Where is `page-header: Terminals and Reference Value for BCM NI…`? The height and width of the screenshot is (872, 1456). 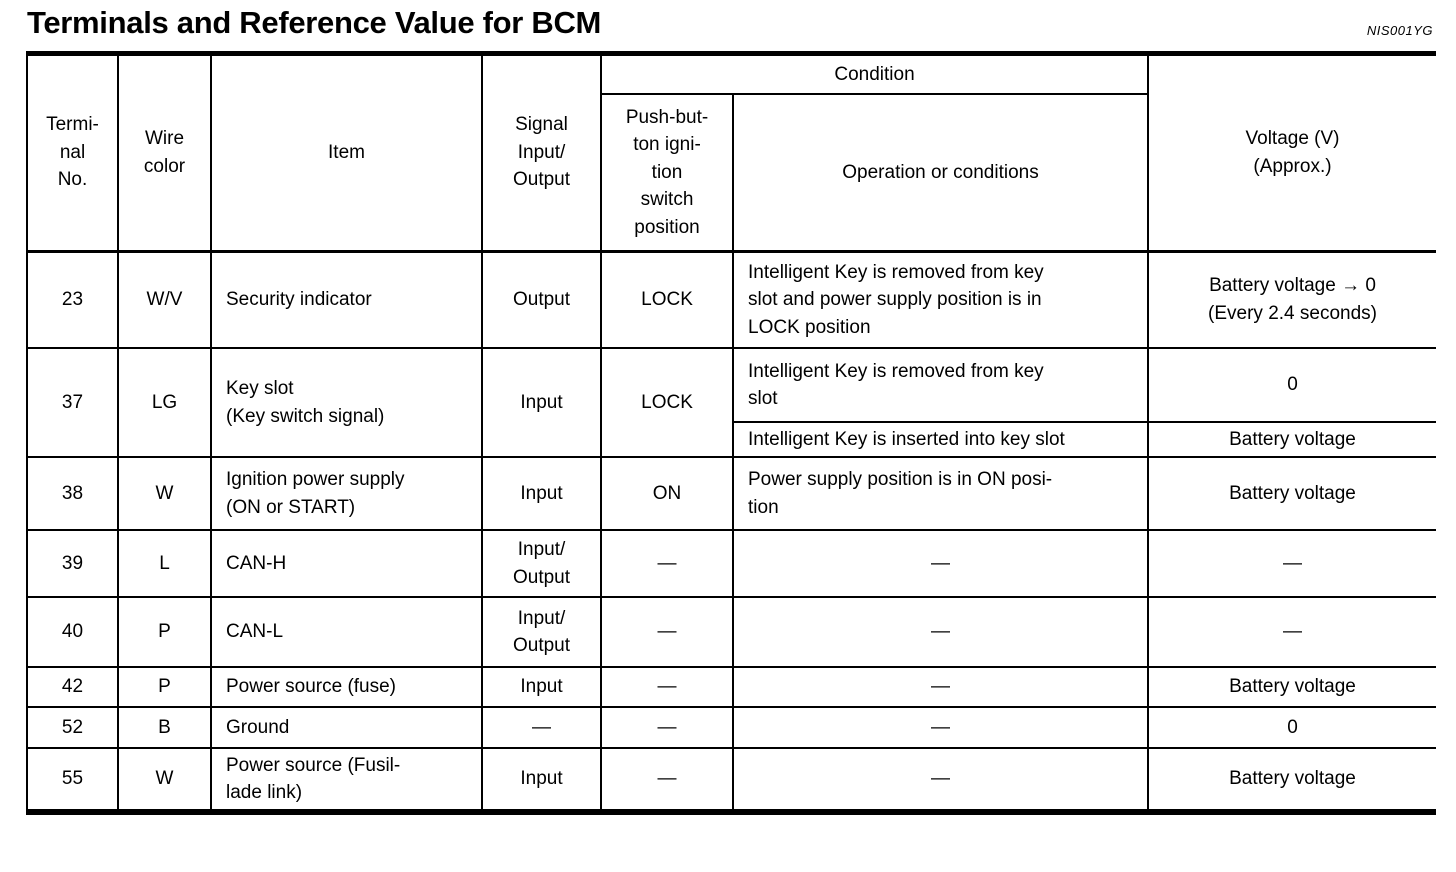
page-header: Terminals and Reference Value for BCM NI… is located at coordinates (730, 23).